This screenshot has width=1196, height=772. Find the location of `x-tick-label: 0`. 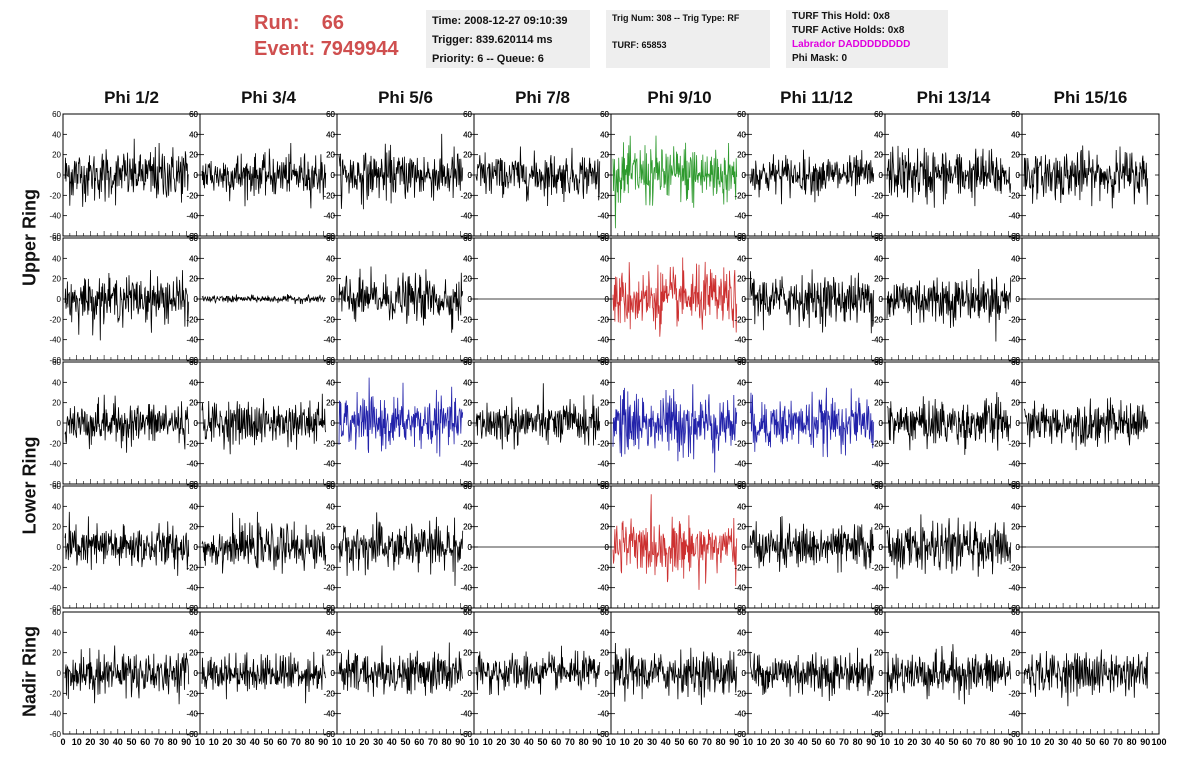

x-tick-label: 0 is located at coordinates (62, 742).